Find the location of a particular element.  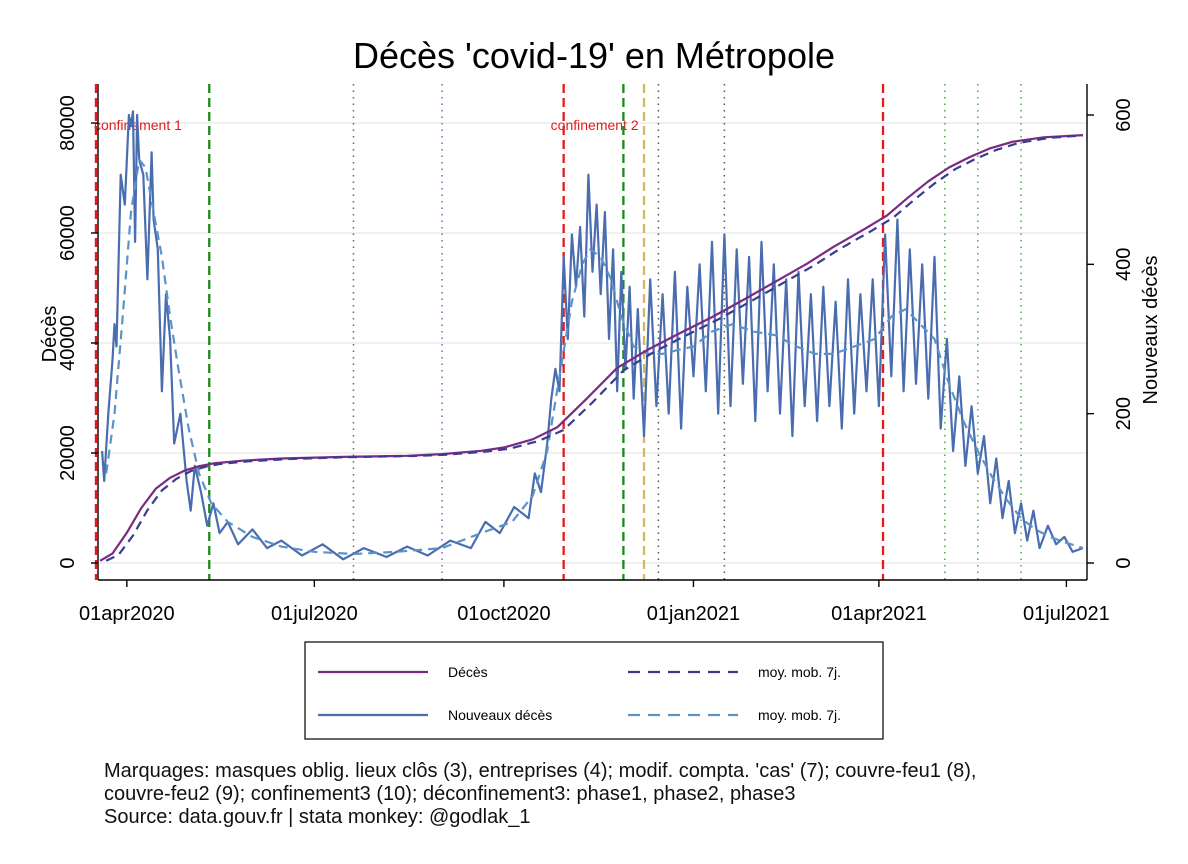

x-tick-label: 01jul2021 is located at coordinates (1066, 614).